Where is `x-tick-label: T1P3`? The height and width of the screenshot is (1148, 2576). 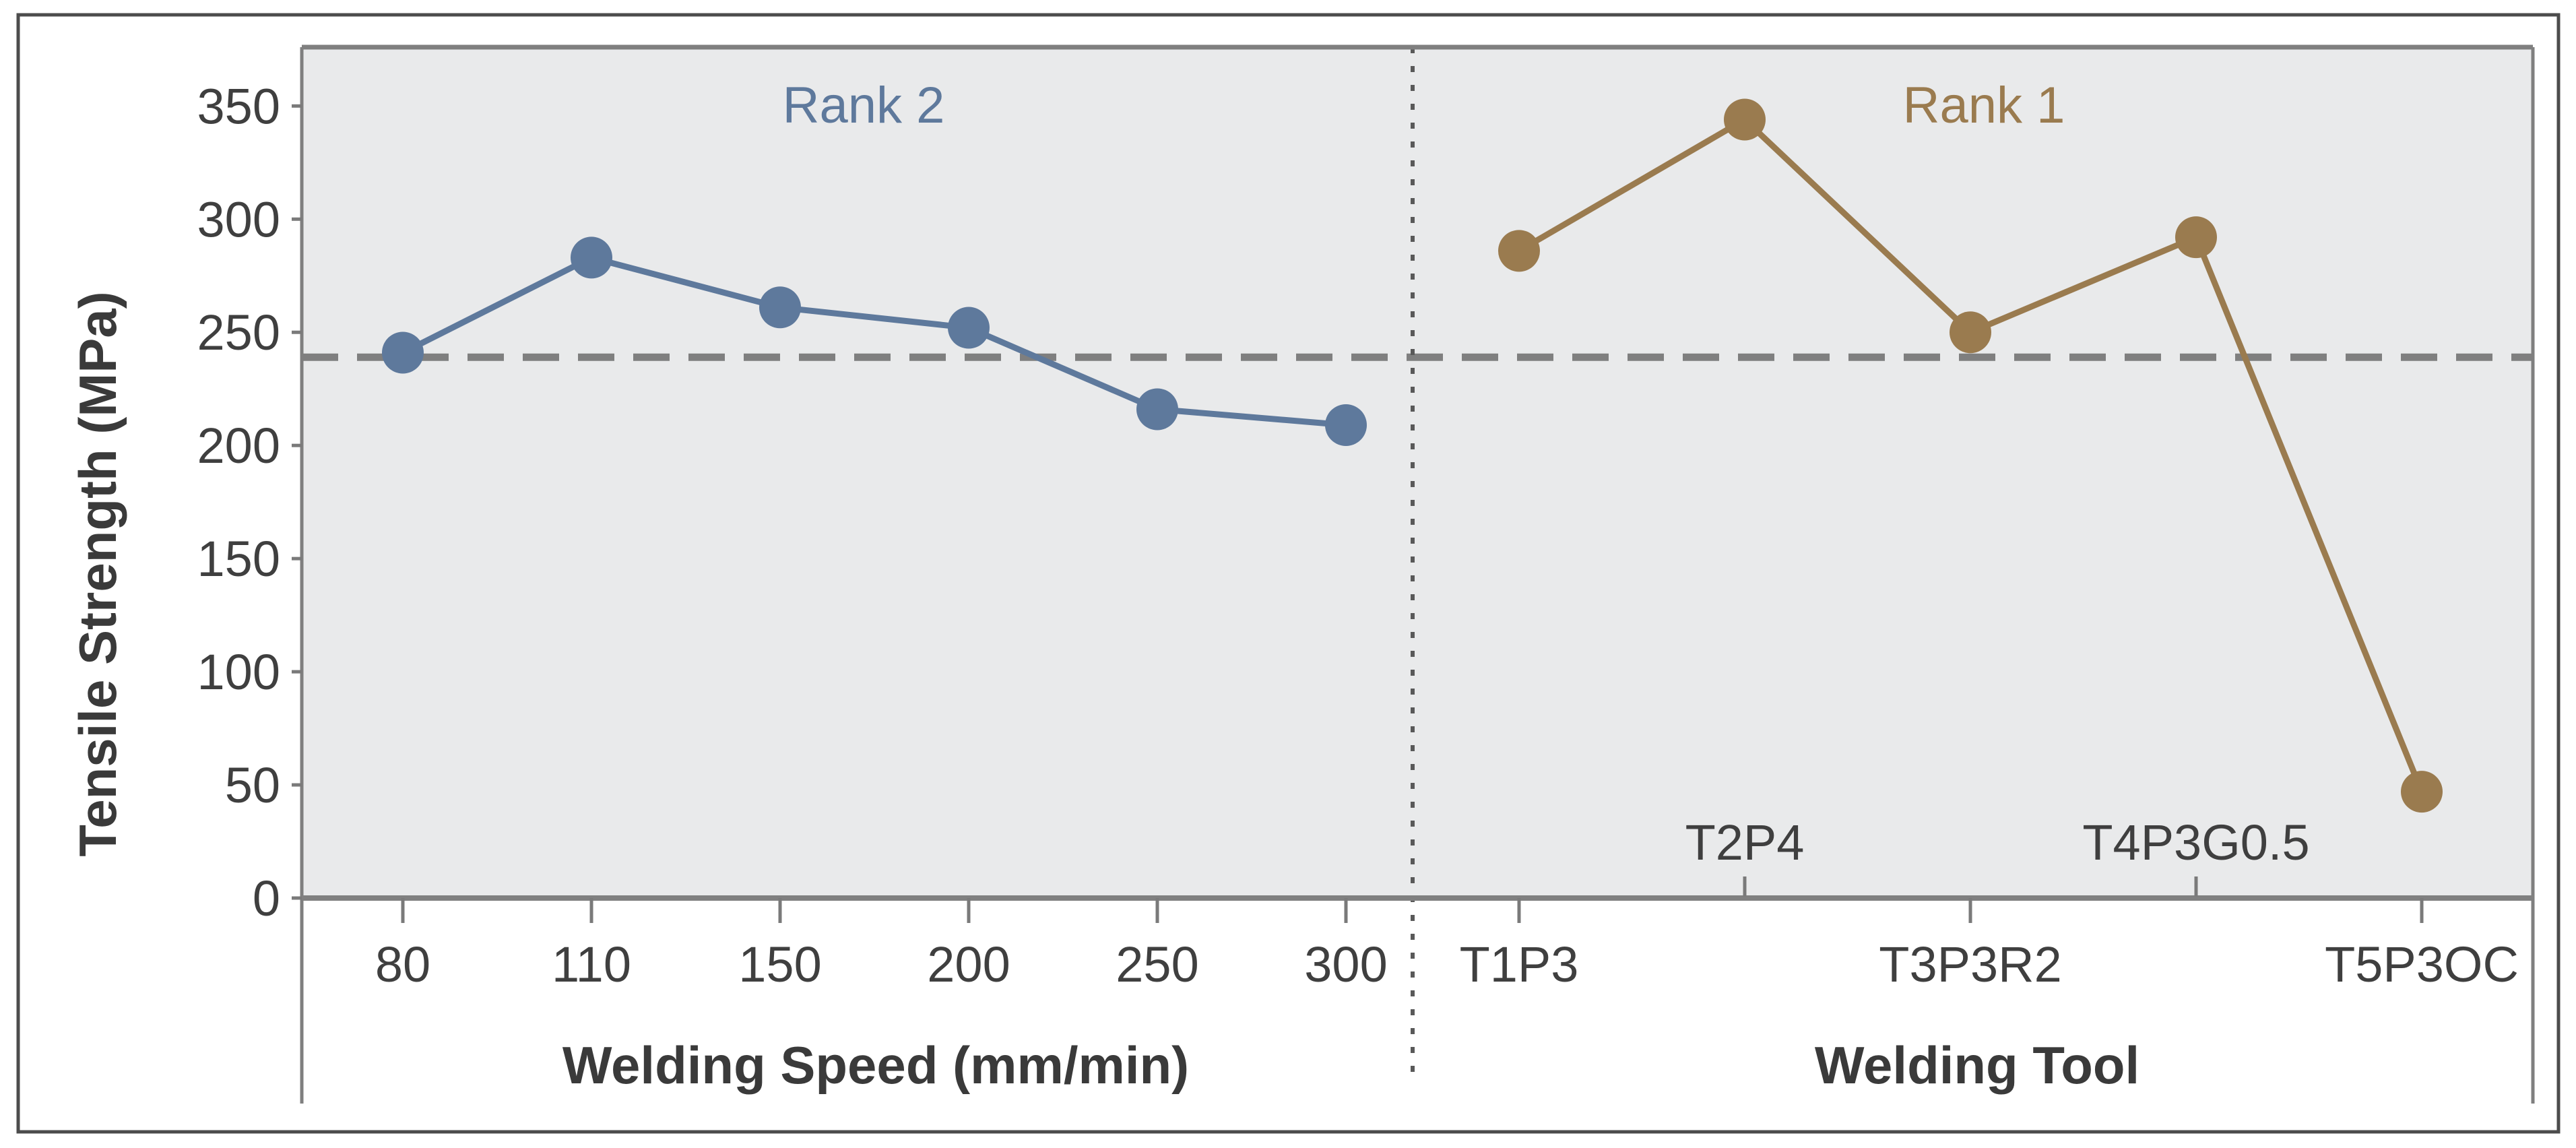
x-tick-label: T1P3 is located at coordinates (1520, 964).